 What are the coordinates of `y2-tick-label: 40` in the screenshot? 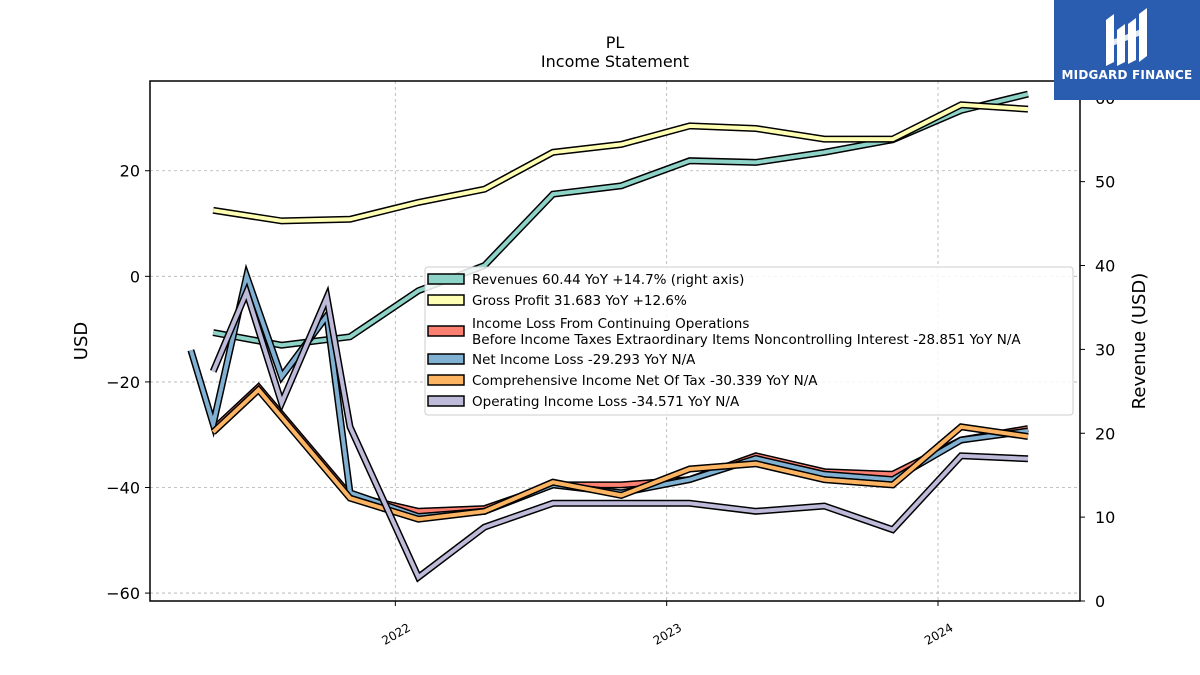 It's located at (1105, 266).